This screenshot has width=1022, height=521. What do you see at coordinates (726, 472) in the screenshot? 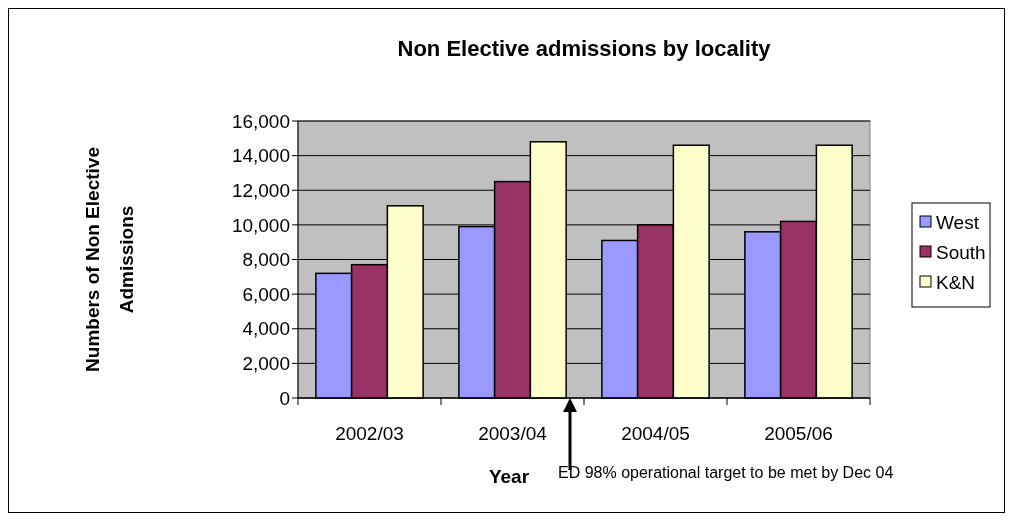
I see `text: ED 98% operational target to be met by Dec 04` at bounding box center [726, 472].